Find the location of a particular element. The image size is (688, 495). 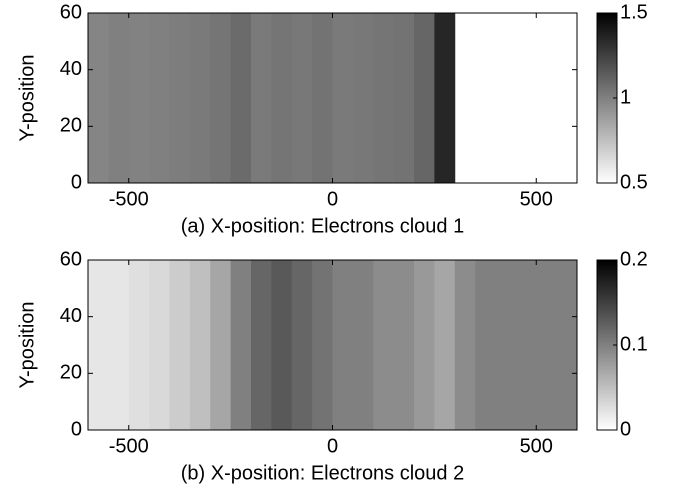

x-axis-label: (b) X-position: Electrons cloud 2 is located at coordinates (322, 473).